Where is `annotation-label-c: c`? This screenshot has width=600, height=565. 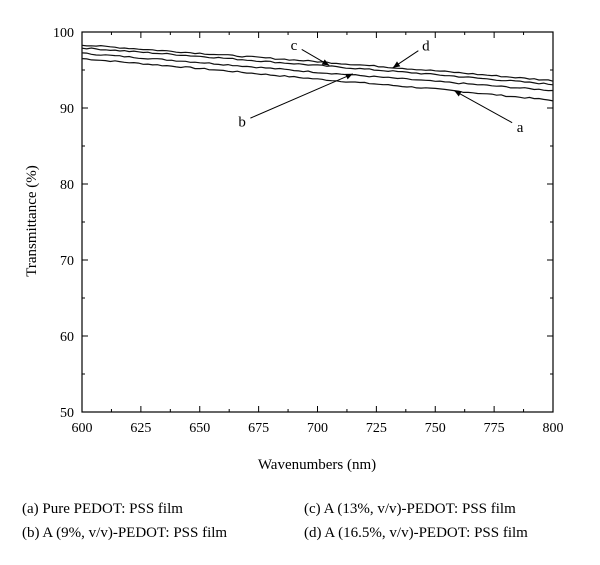 annotation-label-c: c is located at coordinates (294, 46).